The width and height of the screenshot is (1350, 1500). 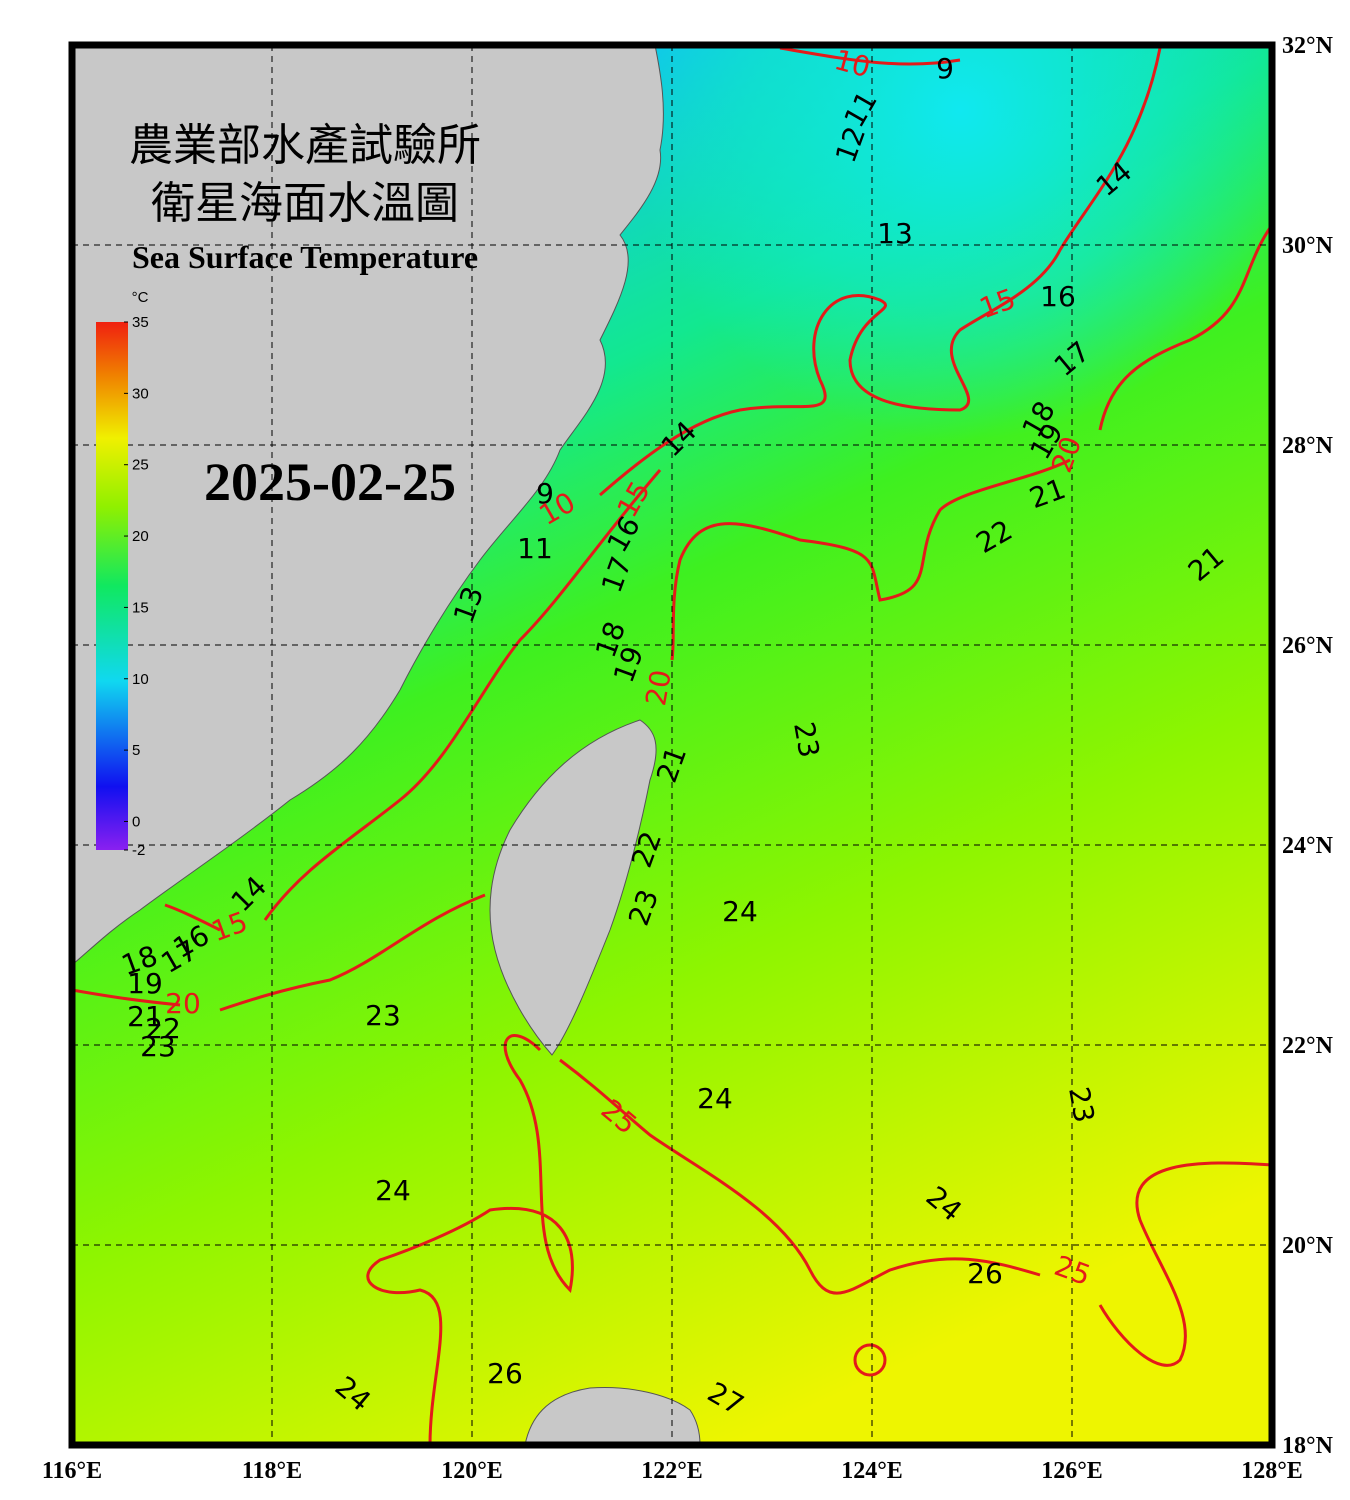 What do you see at coordinates (1272, 1471) in the screenshot?
I see `lon-label: 128°E` at bounding box center [1272, 1471].